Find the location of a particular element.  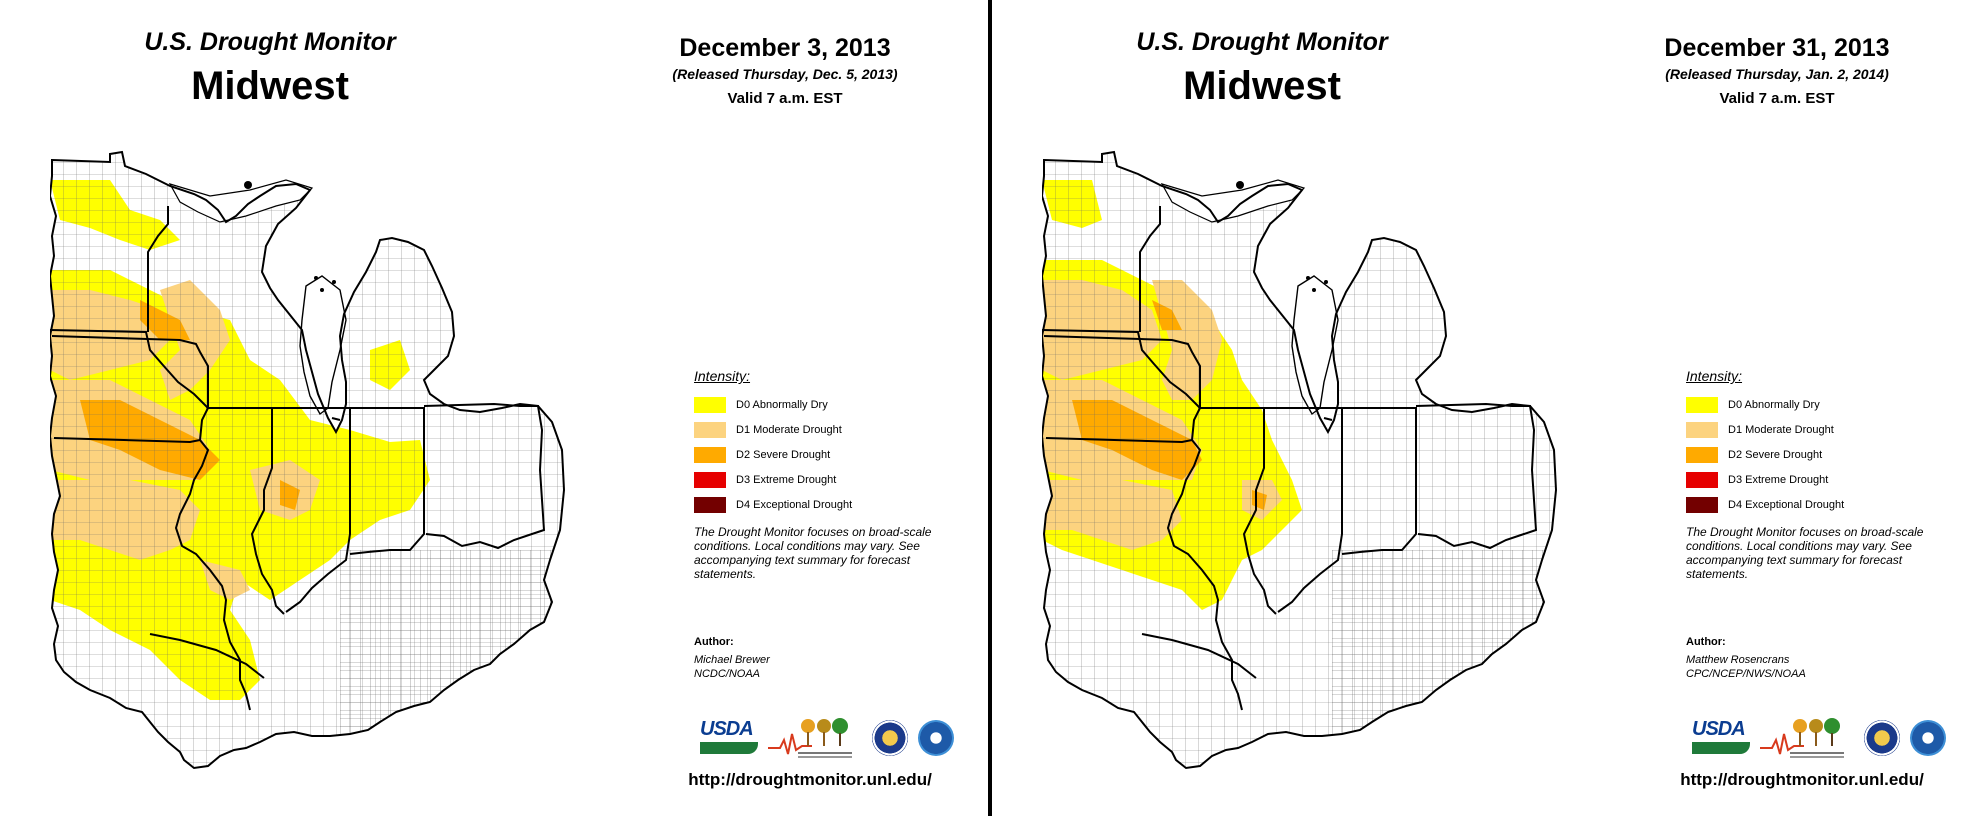

author-org: CPC/NCEP/NWS/NOAA is located at coordinates (1746, 674).